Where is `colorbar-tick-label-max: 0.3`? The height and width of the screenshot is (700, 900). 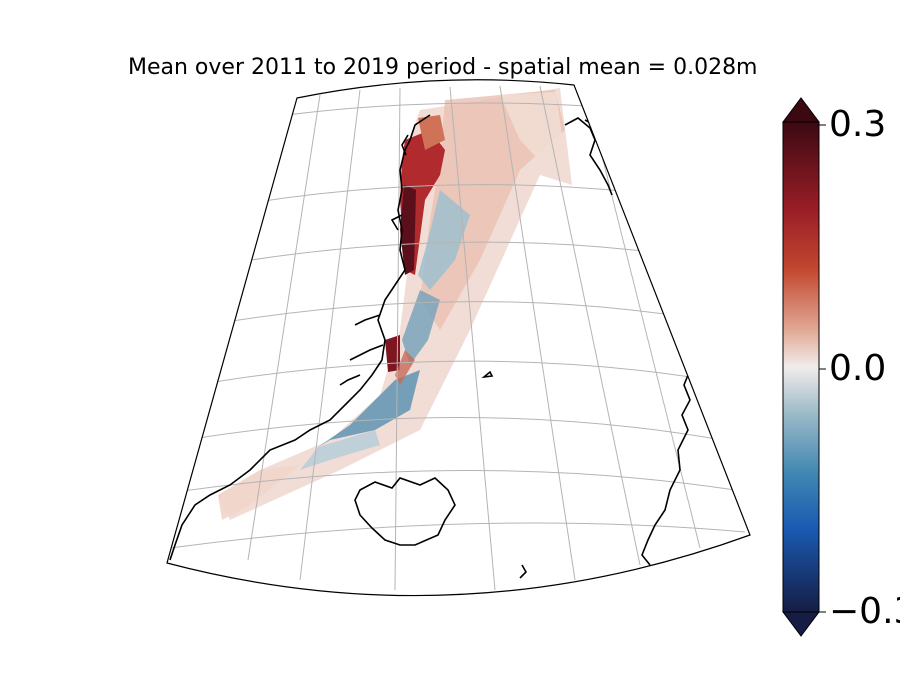 colorbar-tick-label-max: 0.3 is located at coordinates (858, 124).